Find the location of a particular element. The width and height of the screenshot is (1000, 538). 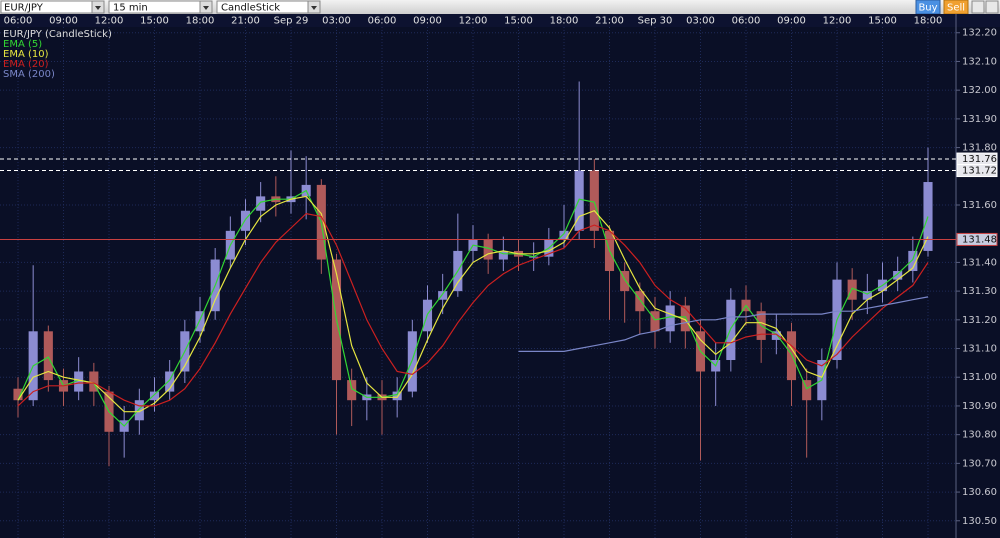

y-tick-label: 131.20 is located at coordinates (979, 320).